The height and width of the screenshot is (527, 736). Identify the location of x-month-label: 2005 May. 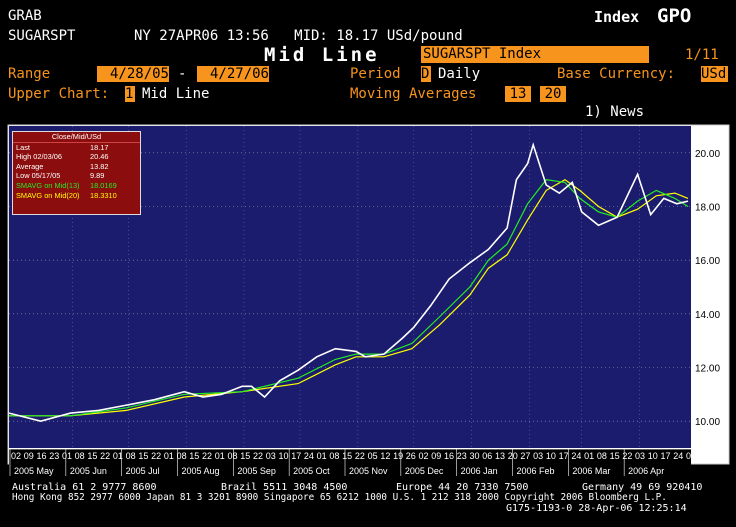
(34, 471).